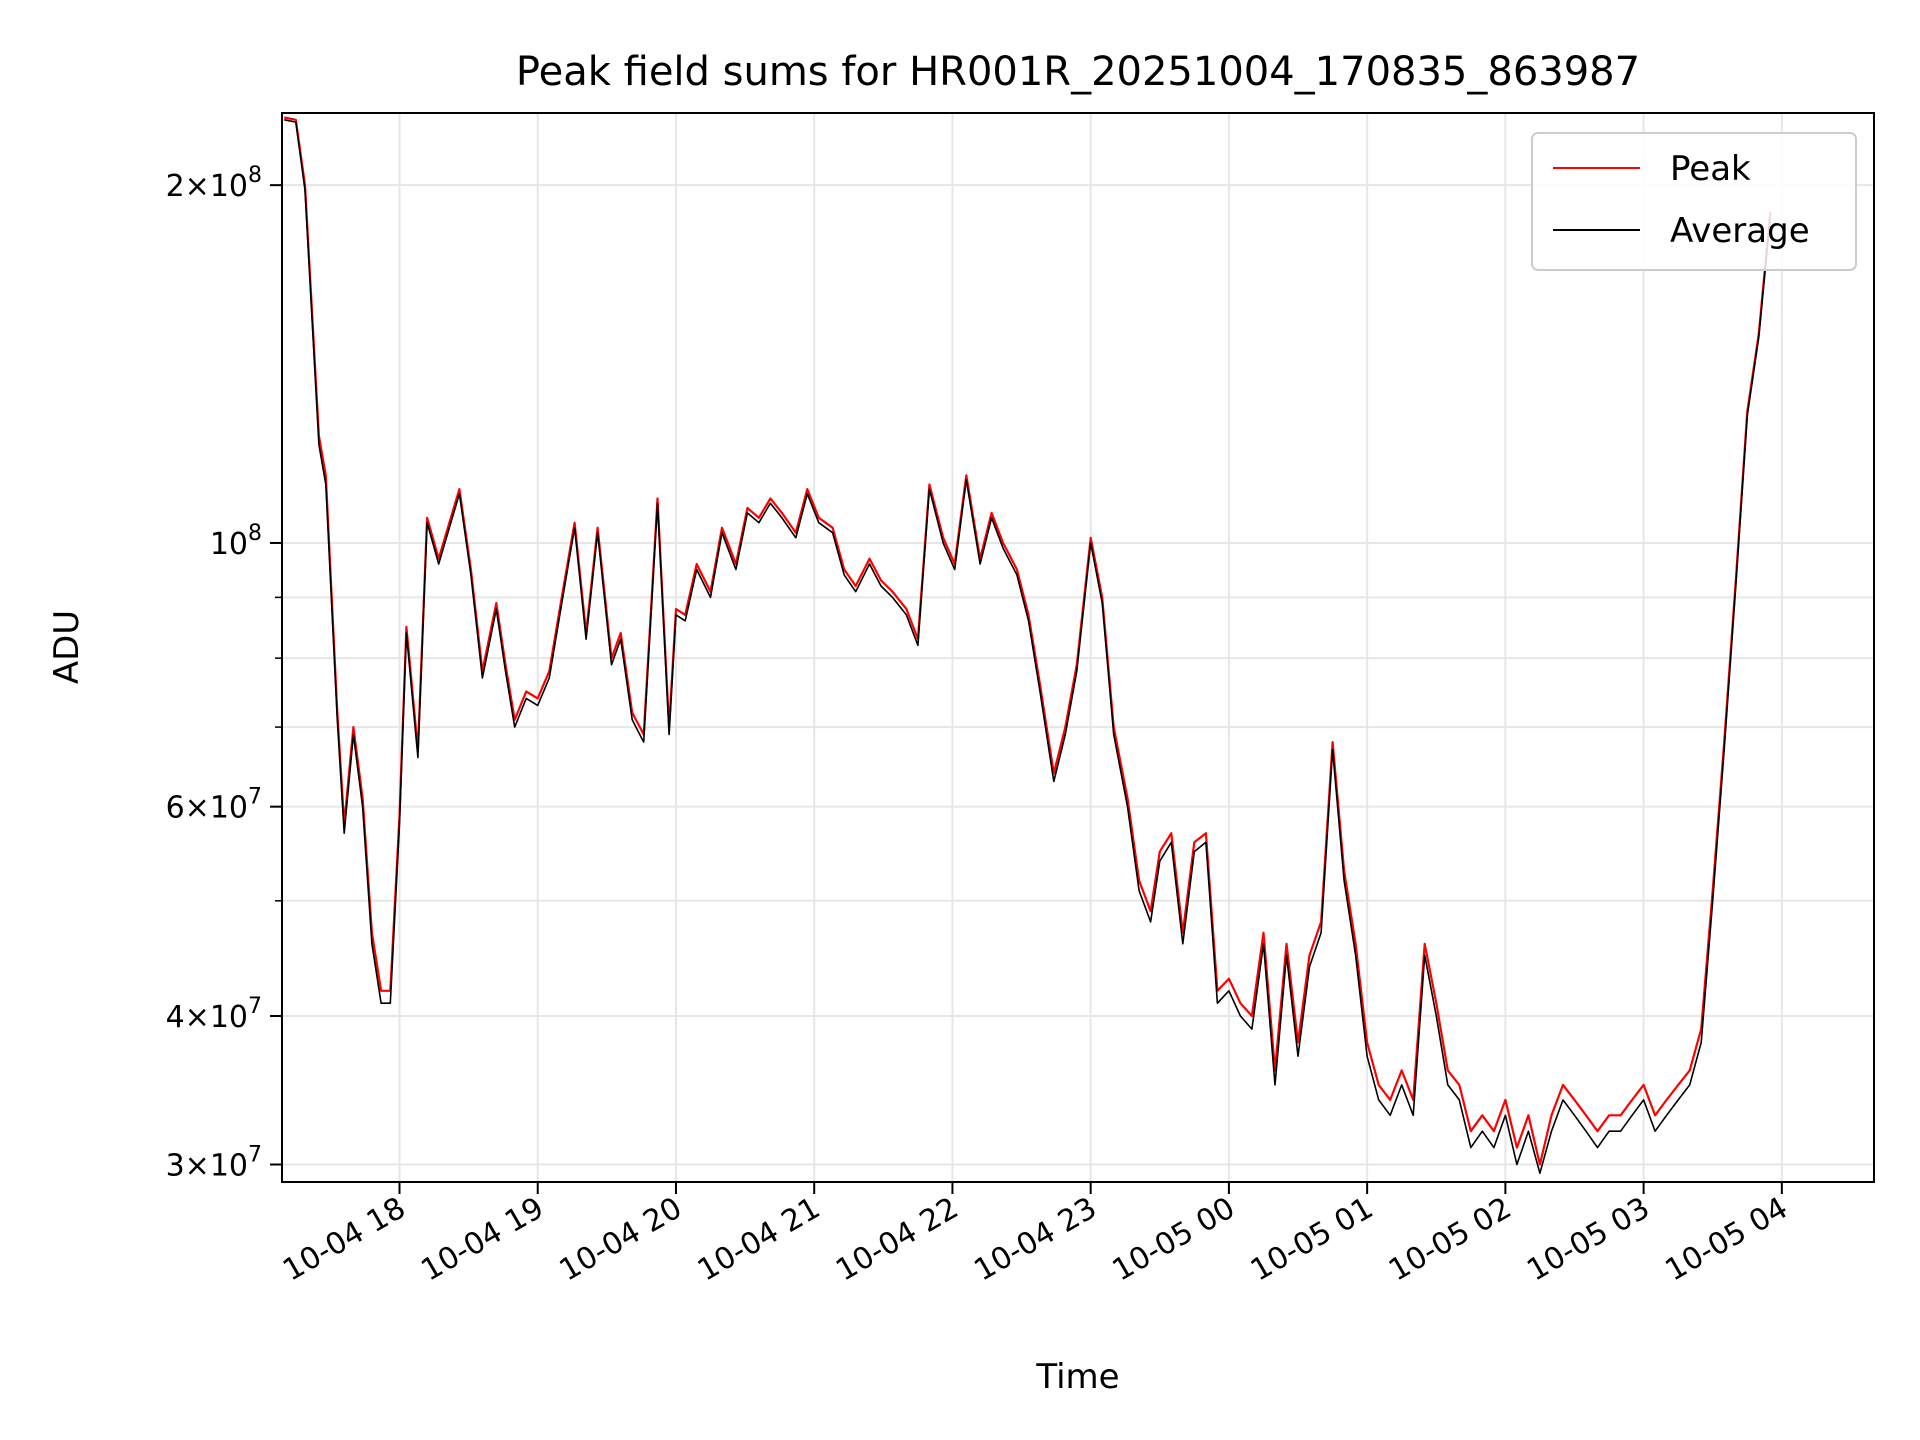 This screenshot has height=1440, width=1920. What do you see at coordinates (1174, 1240) in the screenshot?
I see `x-tick-label: 10-05 00` at bounding box center [1174, 1240].